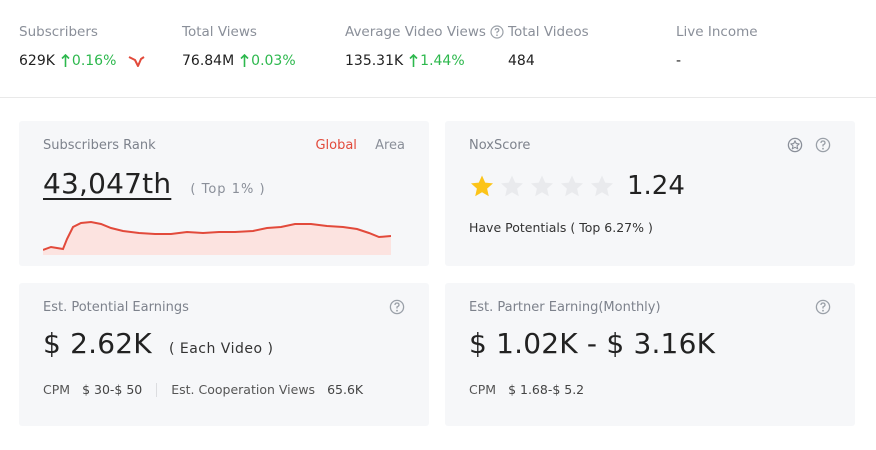  I want to click on stat-label: Live Income, so click(717, 32).